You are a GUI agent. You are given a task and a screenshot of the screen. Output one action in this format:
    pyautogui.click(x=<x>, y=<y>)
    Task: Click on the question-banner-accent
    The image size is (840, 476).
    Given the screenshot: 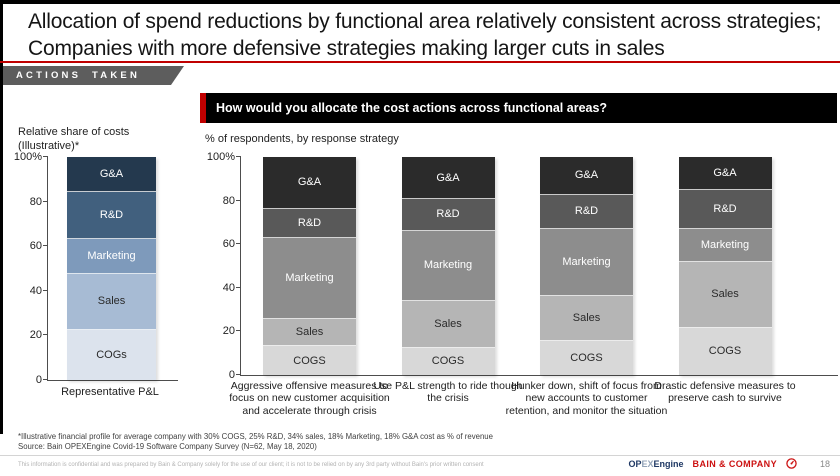 What is the action you would take?
    pyautogui.click(x=203, y=108)
    